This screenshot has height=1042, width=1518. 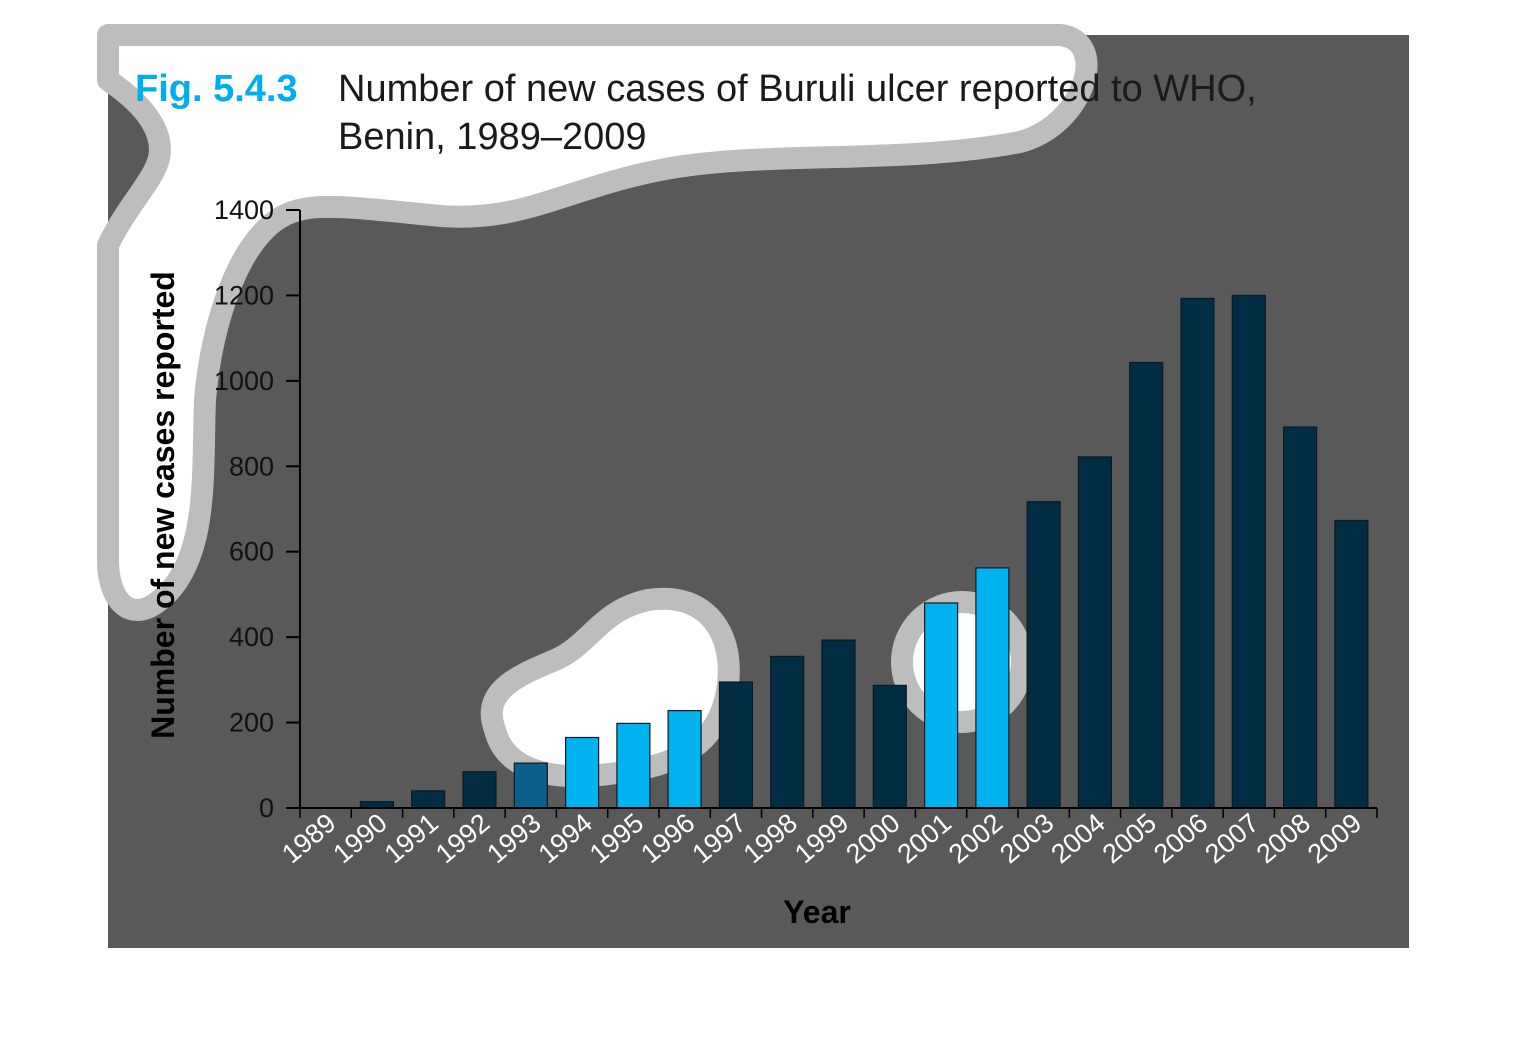 I want to click on figure-title-line2: Benin, 1989–2009, so click(x=492, y=137).